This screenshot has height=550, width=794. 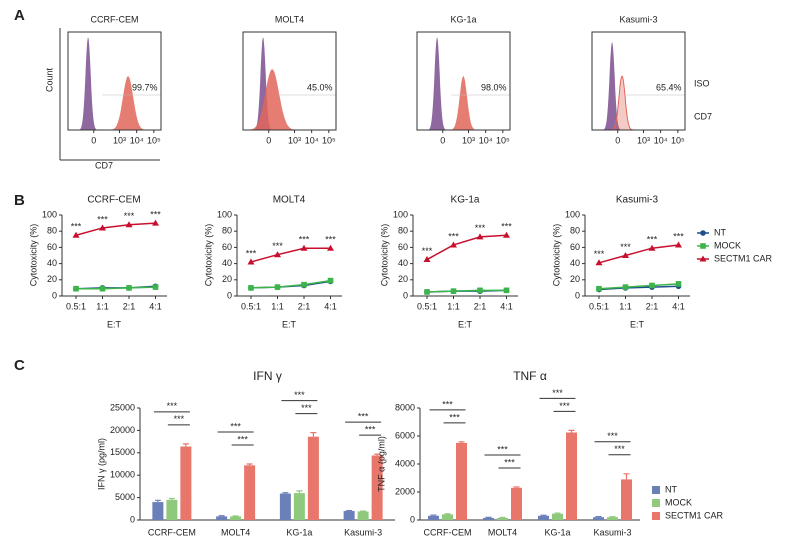 I want to click on panel-letter: B, so click(x=19, y=200).